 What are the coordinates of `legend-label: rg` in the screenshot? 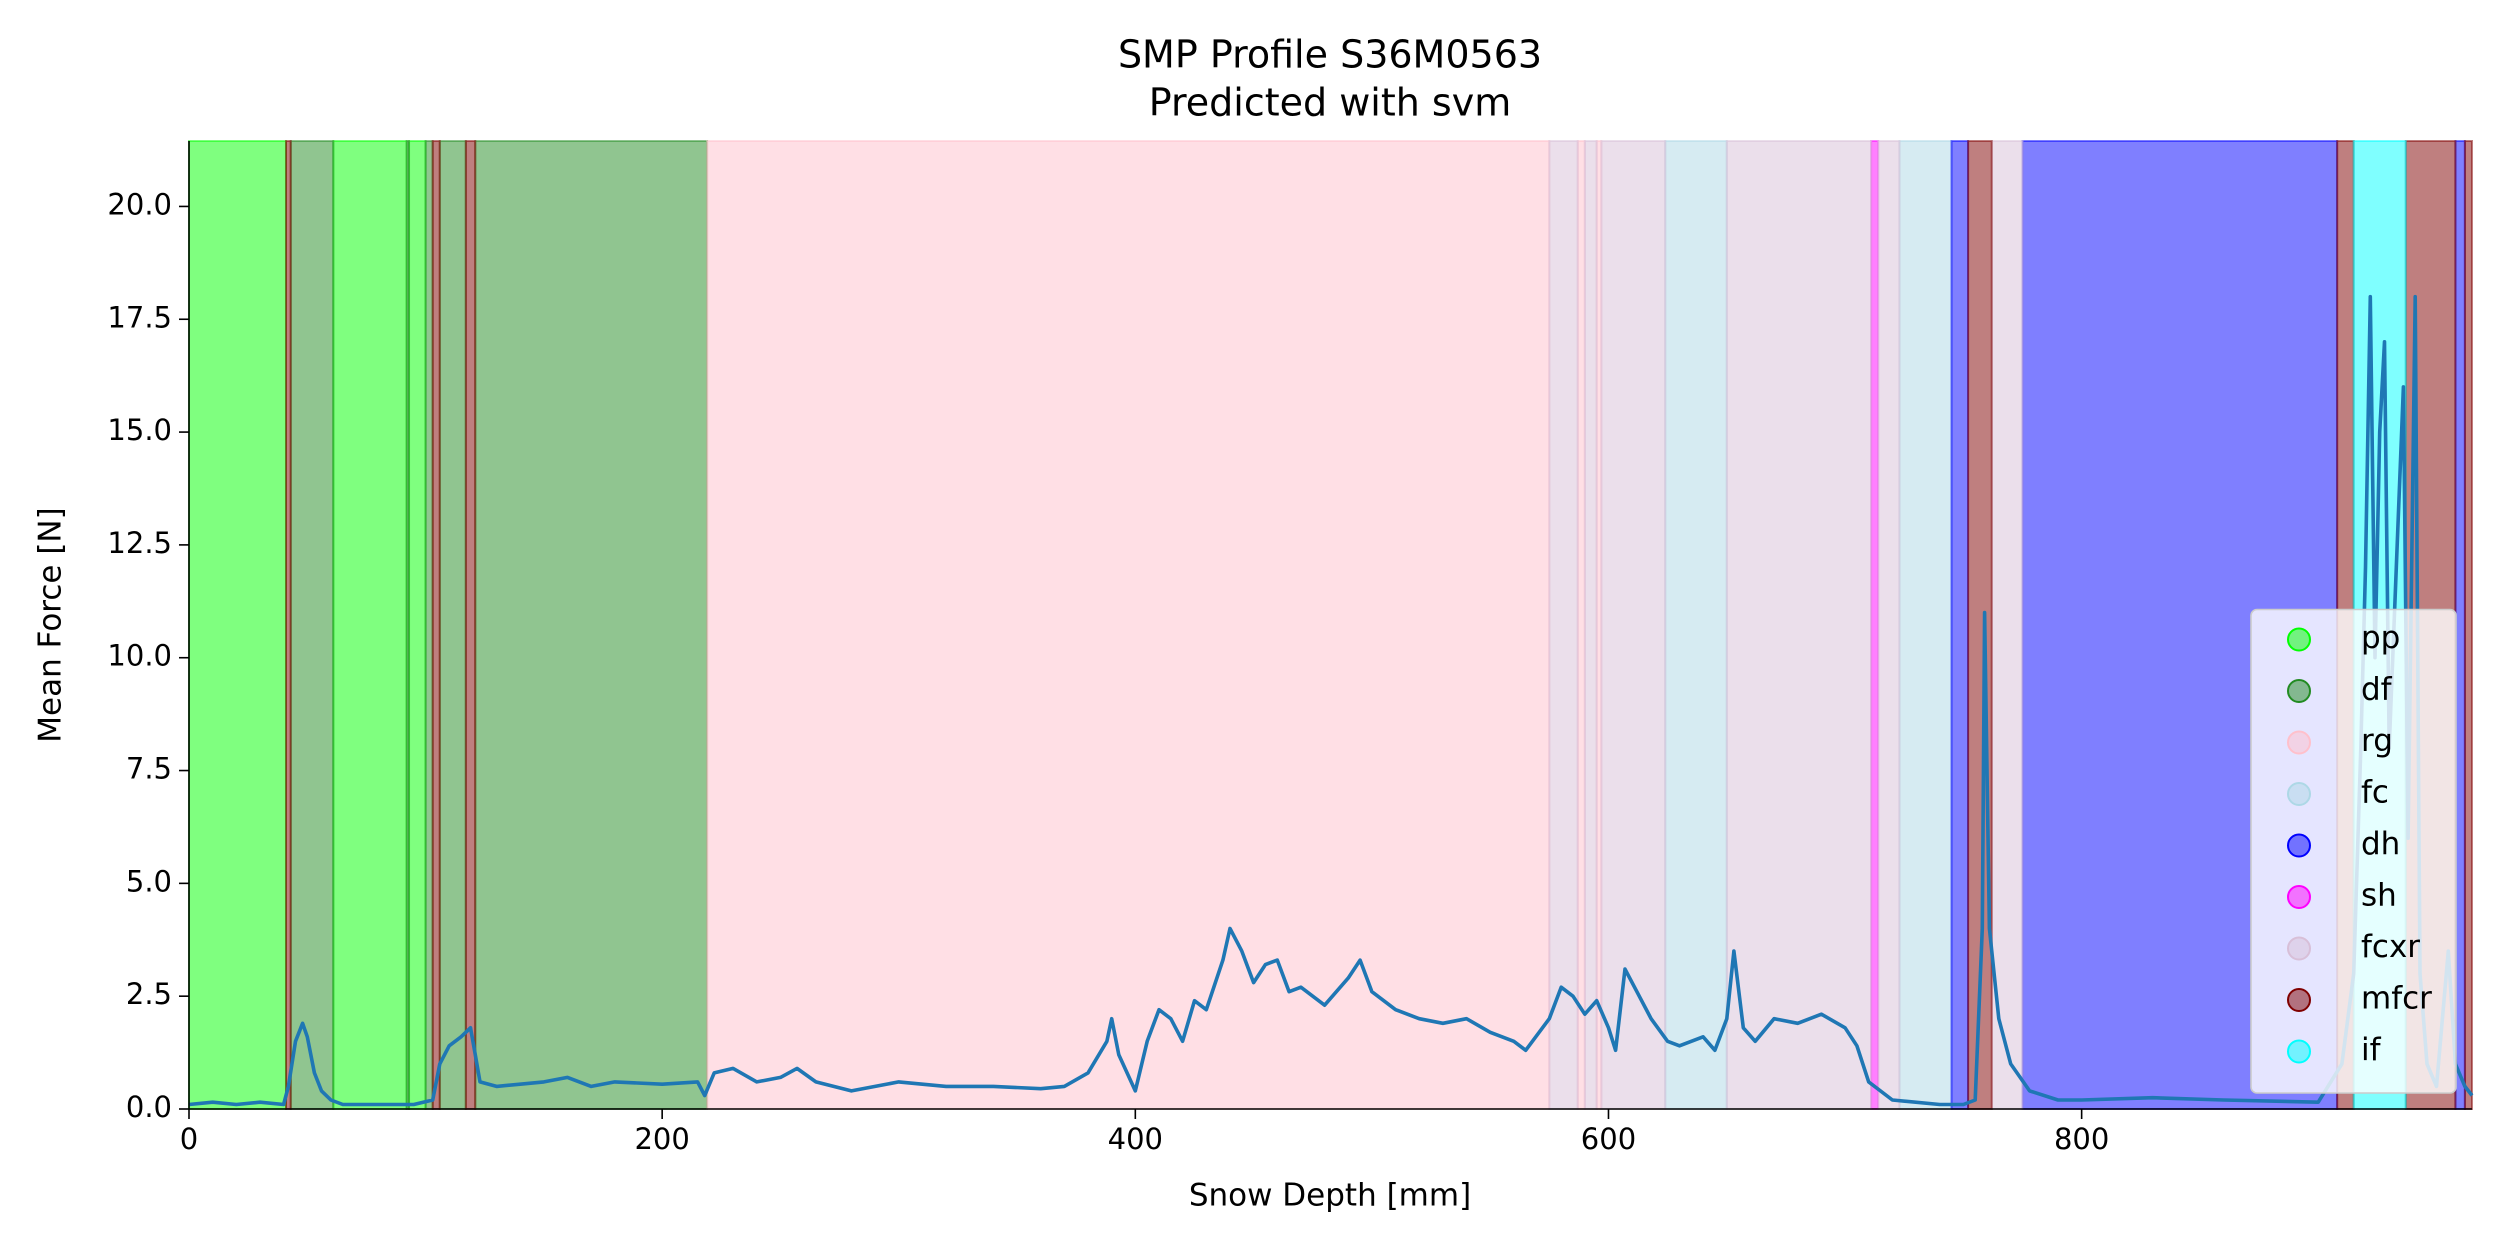 It's located at (2377, 741).